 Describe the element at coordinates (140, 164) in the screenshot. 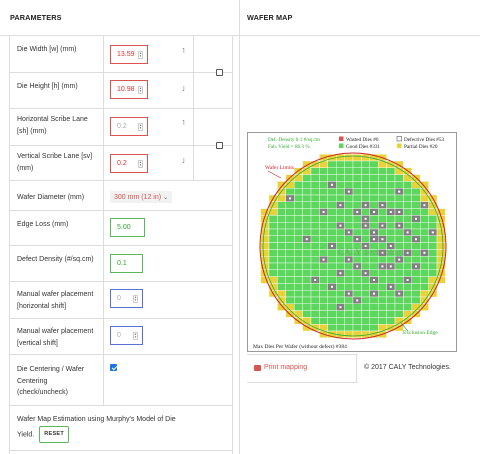

I see `v-scribe-spinner: ▴ ▾` at that location.